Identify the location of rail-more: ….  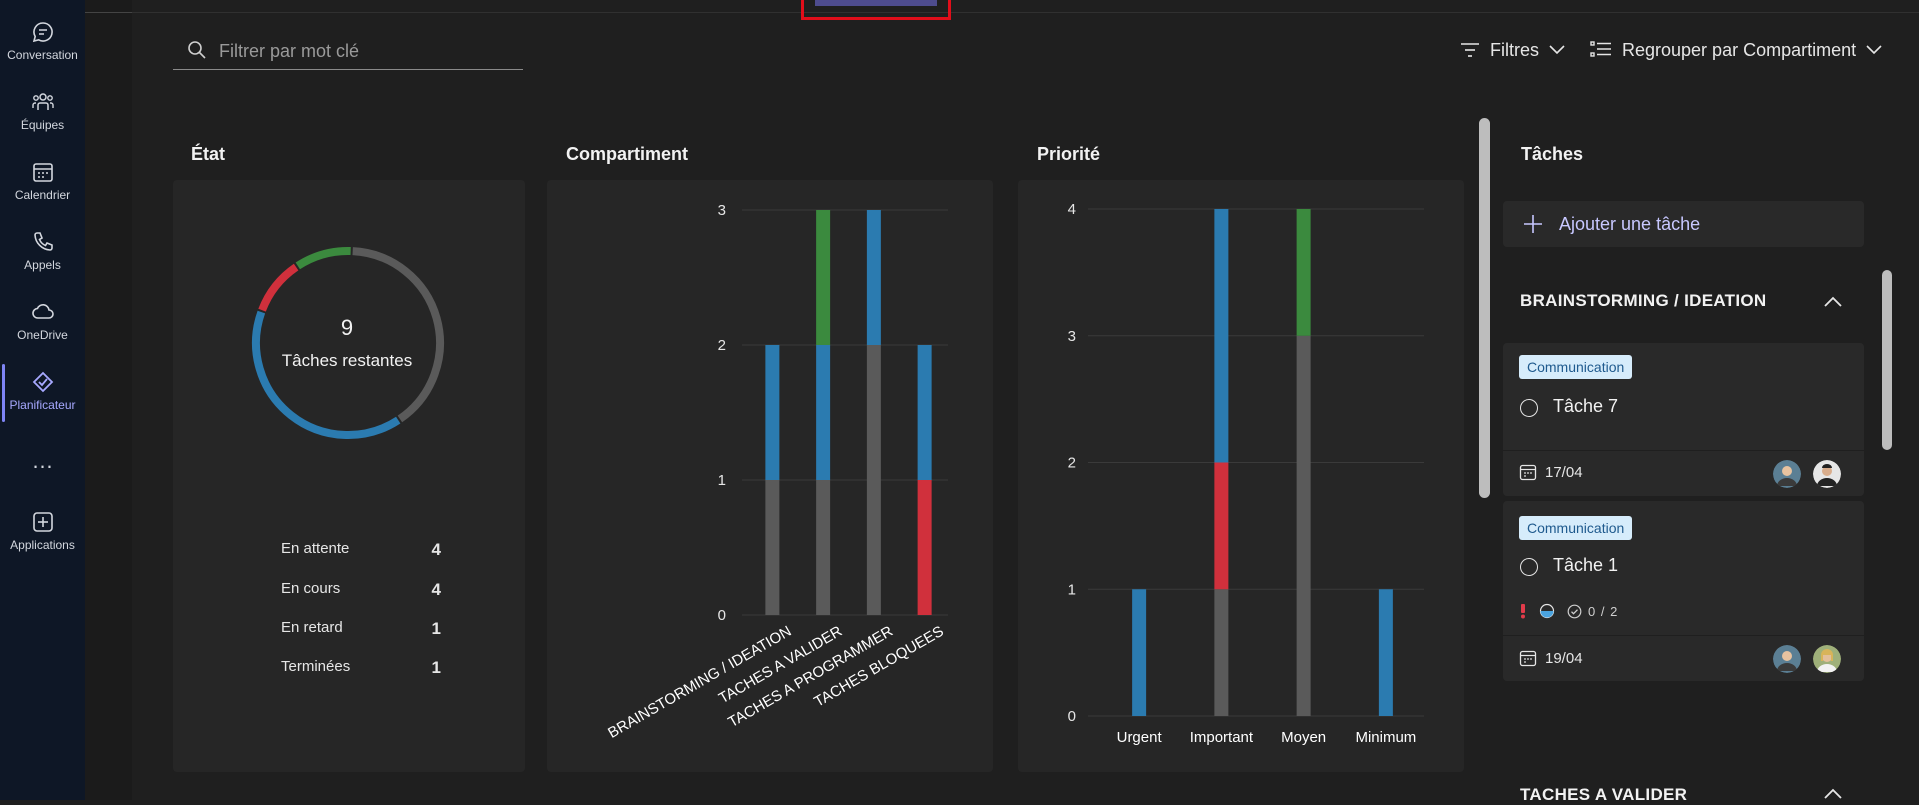
(42, 461).